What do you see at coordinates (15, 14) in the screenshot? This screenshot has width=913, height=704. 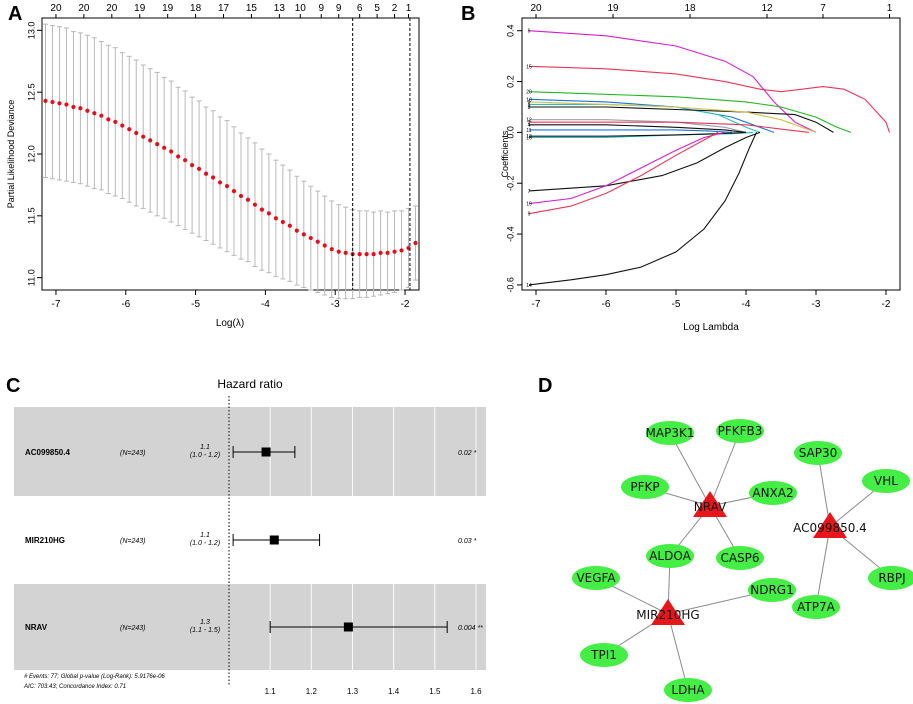 I see `panel-letter-a: A` at bounding box center [15, 14].